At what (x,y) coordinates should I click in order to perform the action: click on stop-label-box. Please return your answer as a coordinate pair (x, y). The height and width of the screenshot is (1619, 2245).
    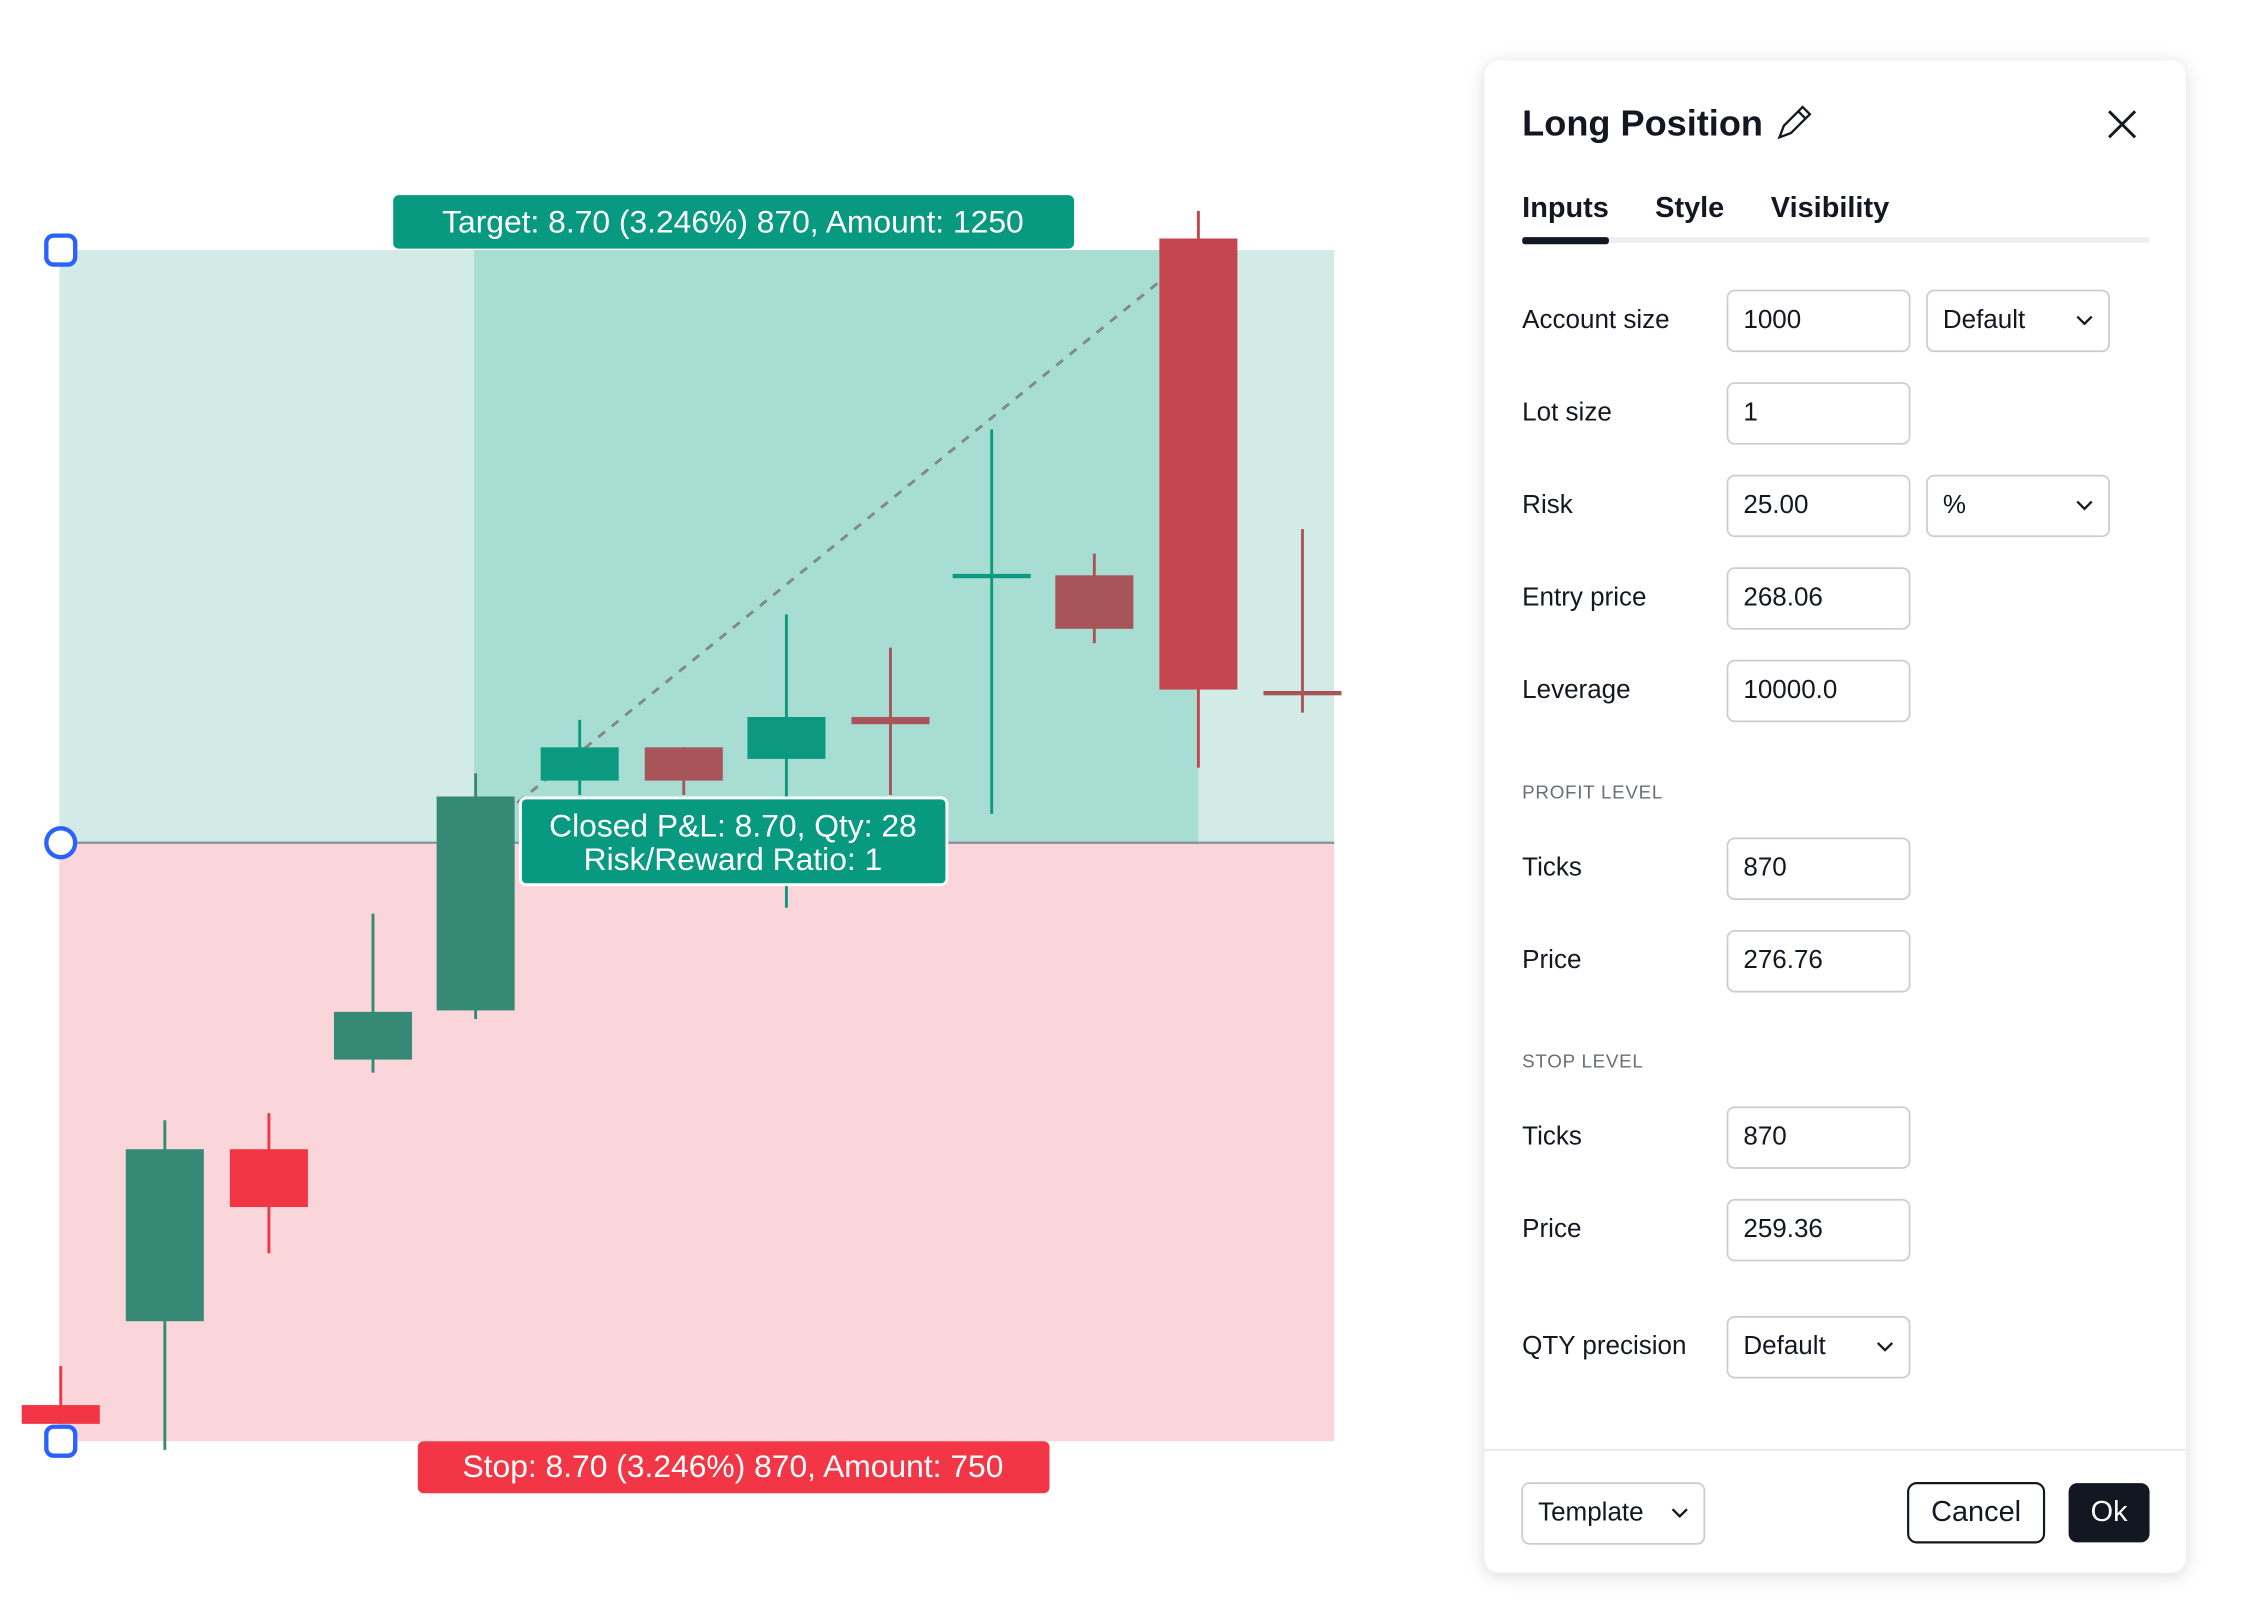
    Looking at the image, I should click on (733, 1467).